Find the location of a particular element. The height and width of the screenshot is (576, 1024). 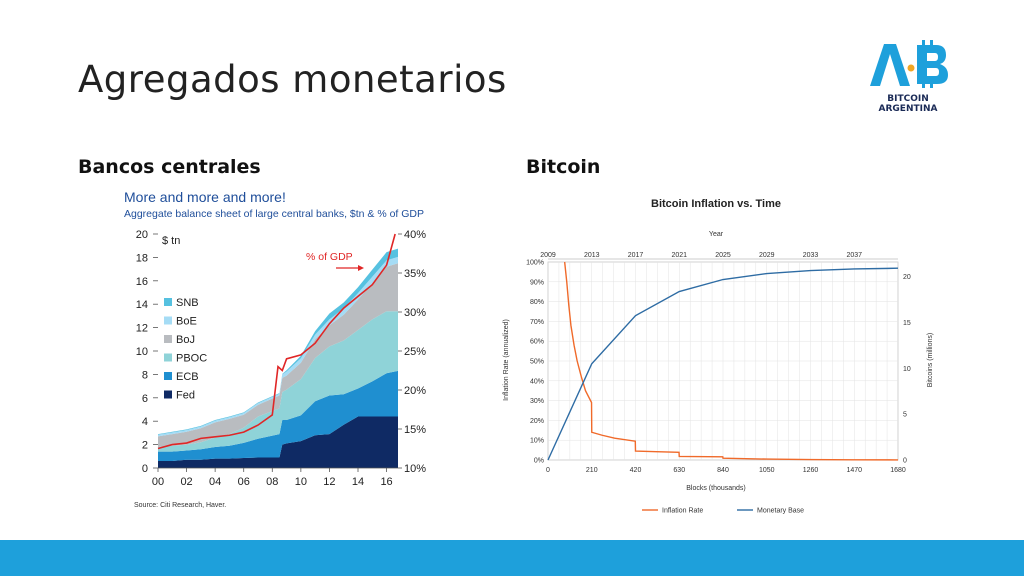

btc-series-monetary-base is located at coordinates (723, 364).